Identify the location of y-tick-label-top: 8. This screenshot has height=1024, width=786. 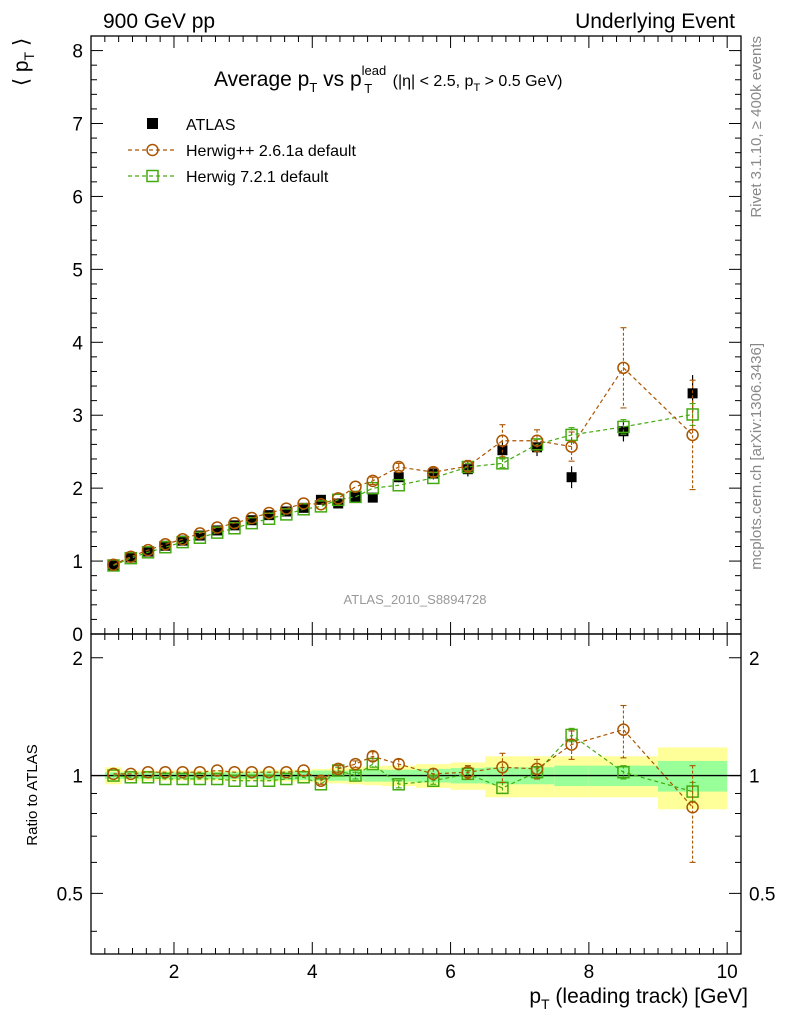
(77, 52).